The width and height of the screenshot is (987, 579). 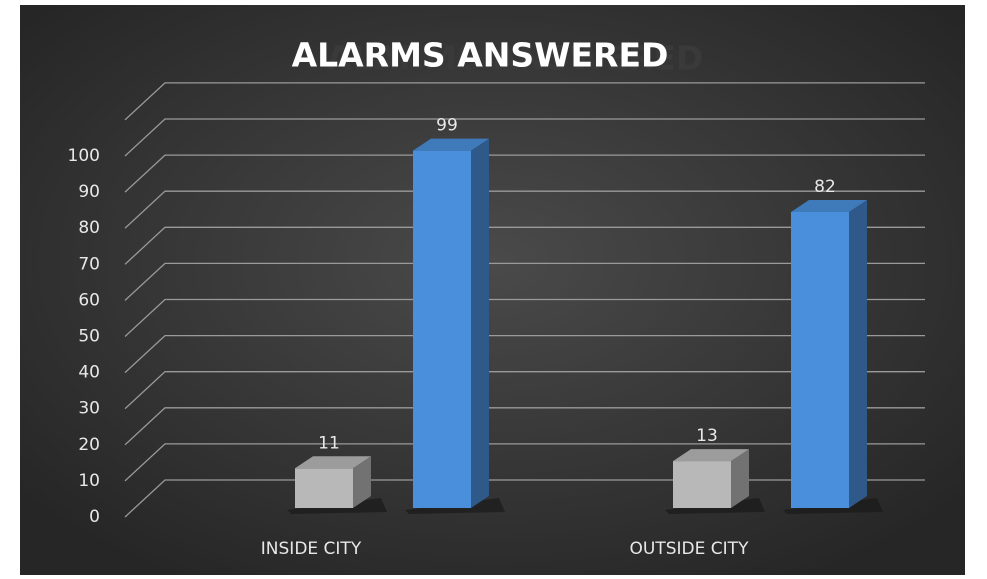 What do you see at coordinates (524, 101) in the screenshot?
I see `frame-line` at bounding box center [524, 101].